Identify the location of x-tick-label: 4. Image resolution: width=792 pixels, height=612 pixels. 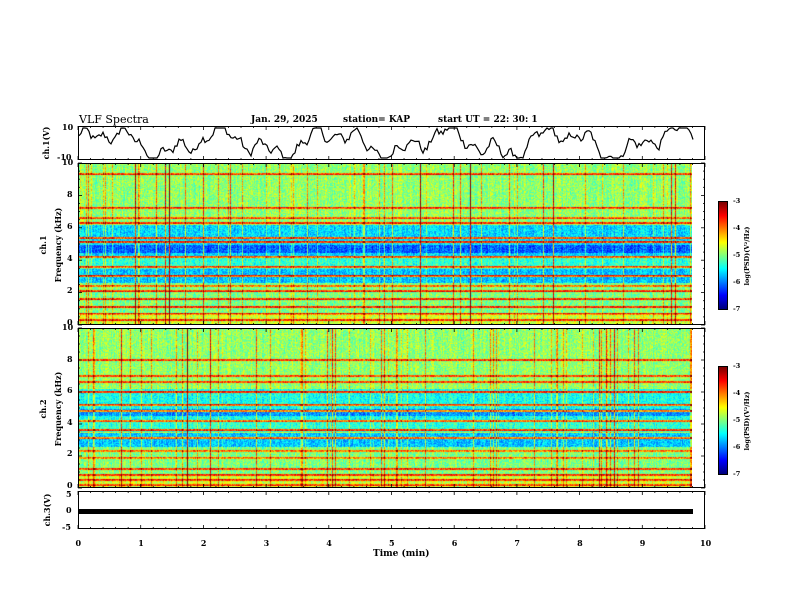
(329, 543).